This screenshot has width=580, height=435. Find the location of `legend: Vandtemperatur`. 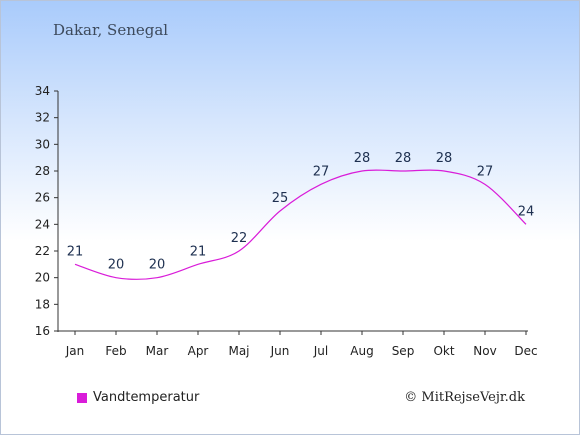

legend: Vandtemperatur is located at coordinates (138, 397).